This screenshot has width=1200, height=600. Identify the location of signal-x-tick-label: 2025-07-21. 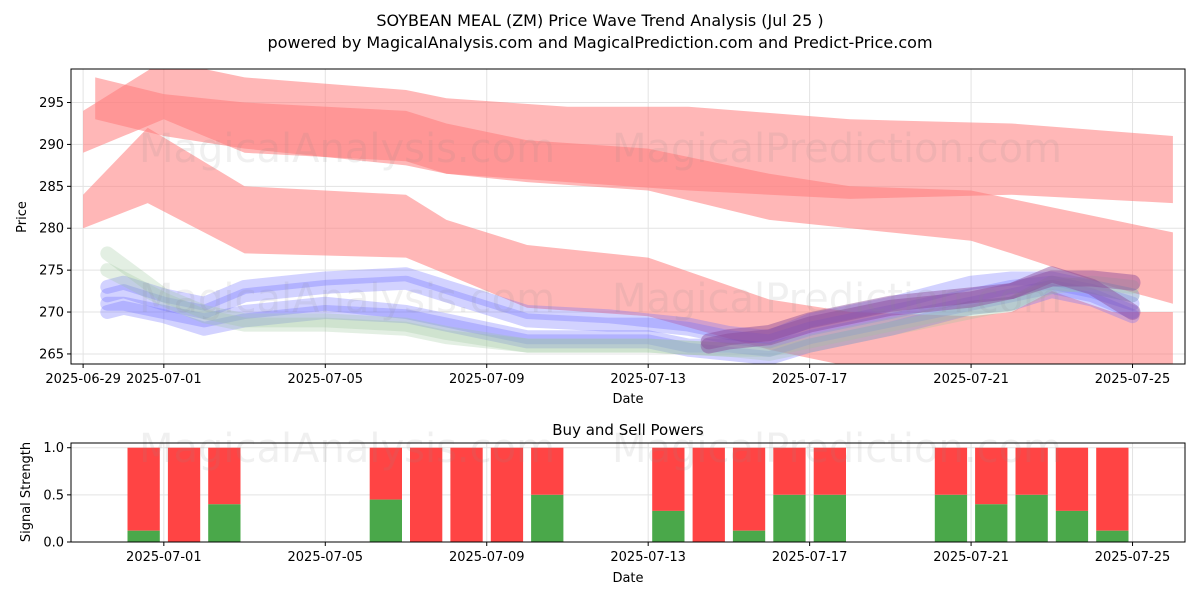
(971, 557).